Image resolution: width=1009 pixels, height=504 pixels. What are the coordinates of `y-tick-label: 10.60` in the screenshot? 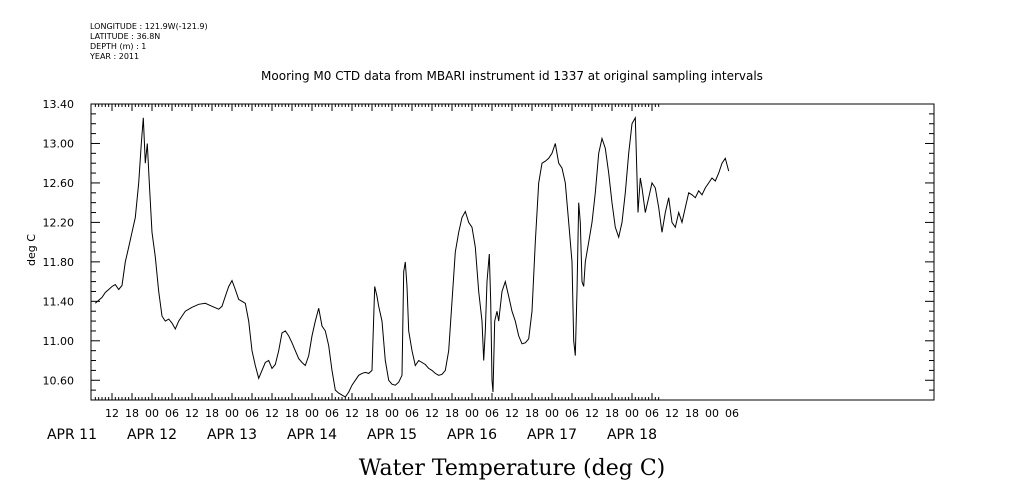 It's located at (59, 380).